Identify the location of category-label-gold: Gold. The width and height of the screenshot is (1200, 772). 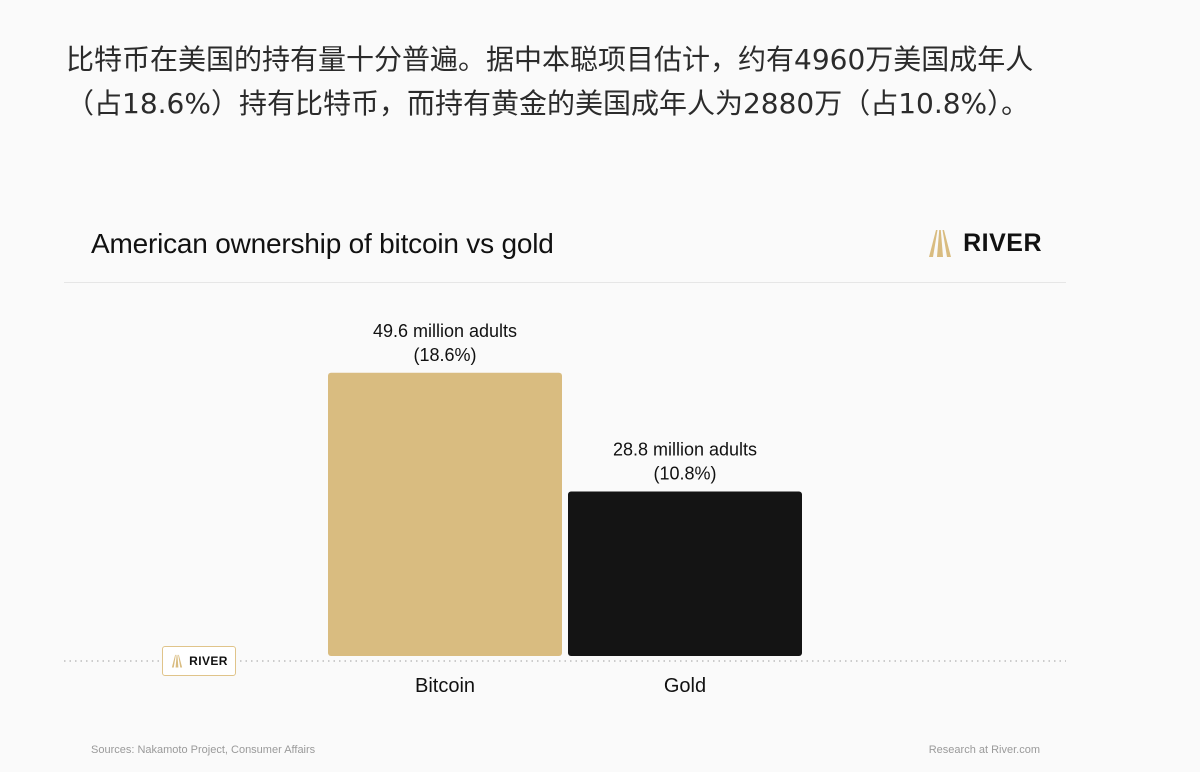
(685, 686).